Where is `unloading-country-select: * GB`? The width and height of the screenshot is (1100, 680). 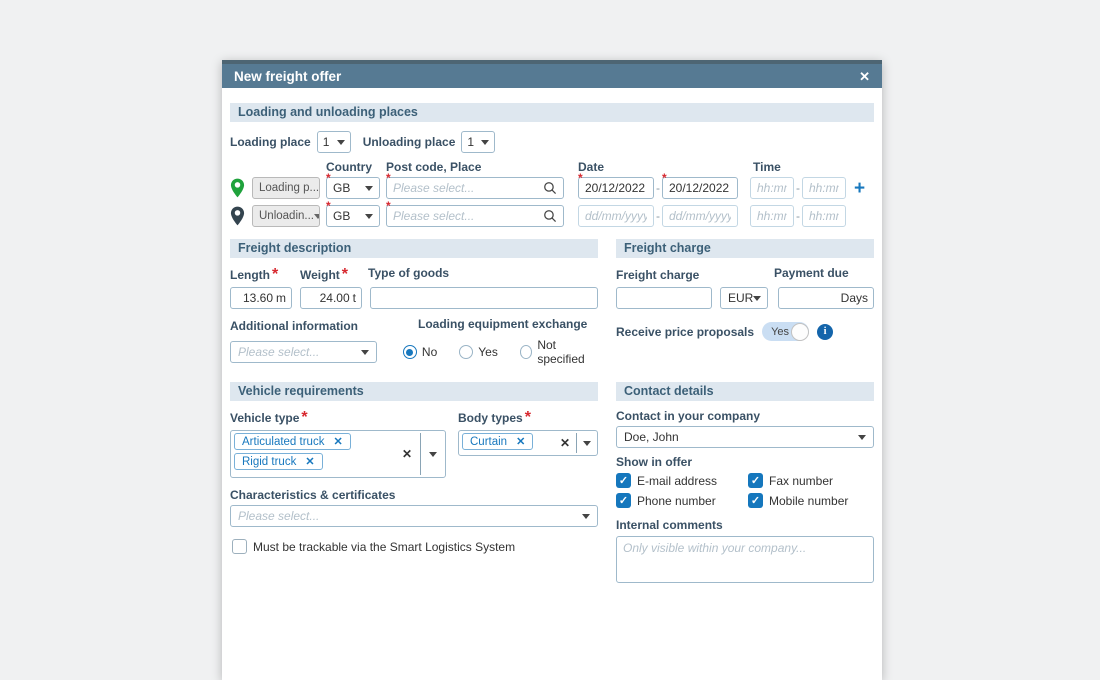 unloading-country-select: * GB is located at coordinates (353, 213).